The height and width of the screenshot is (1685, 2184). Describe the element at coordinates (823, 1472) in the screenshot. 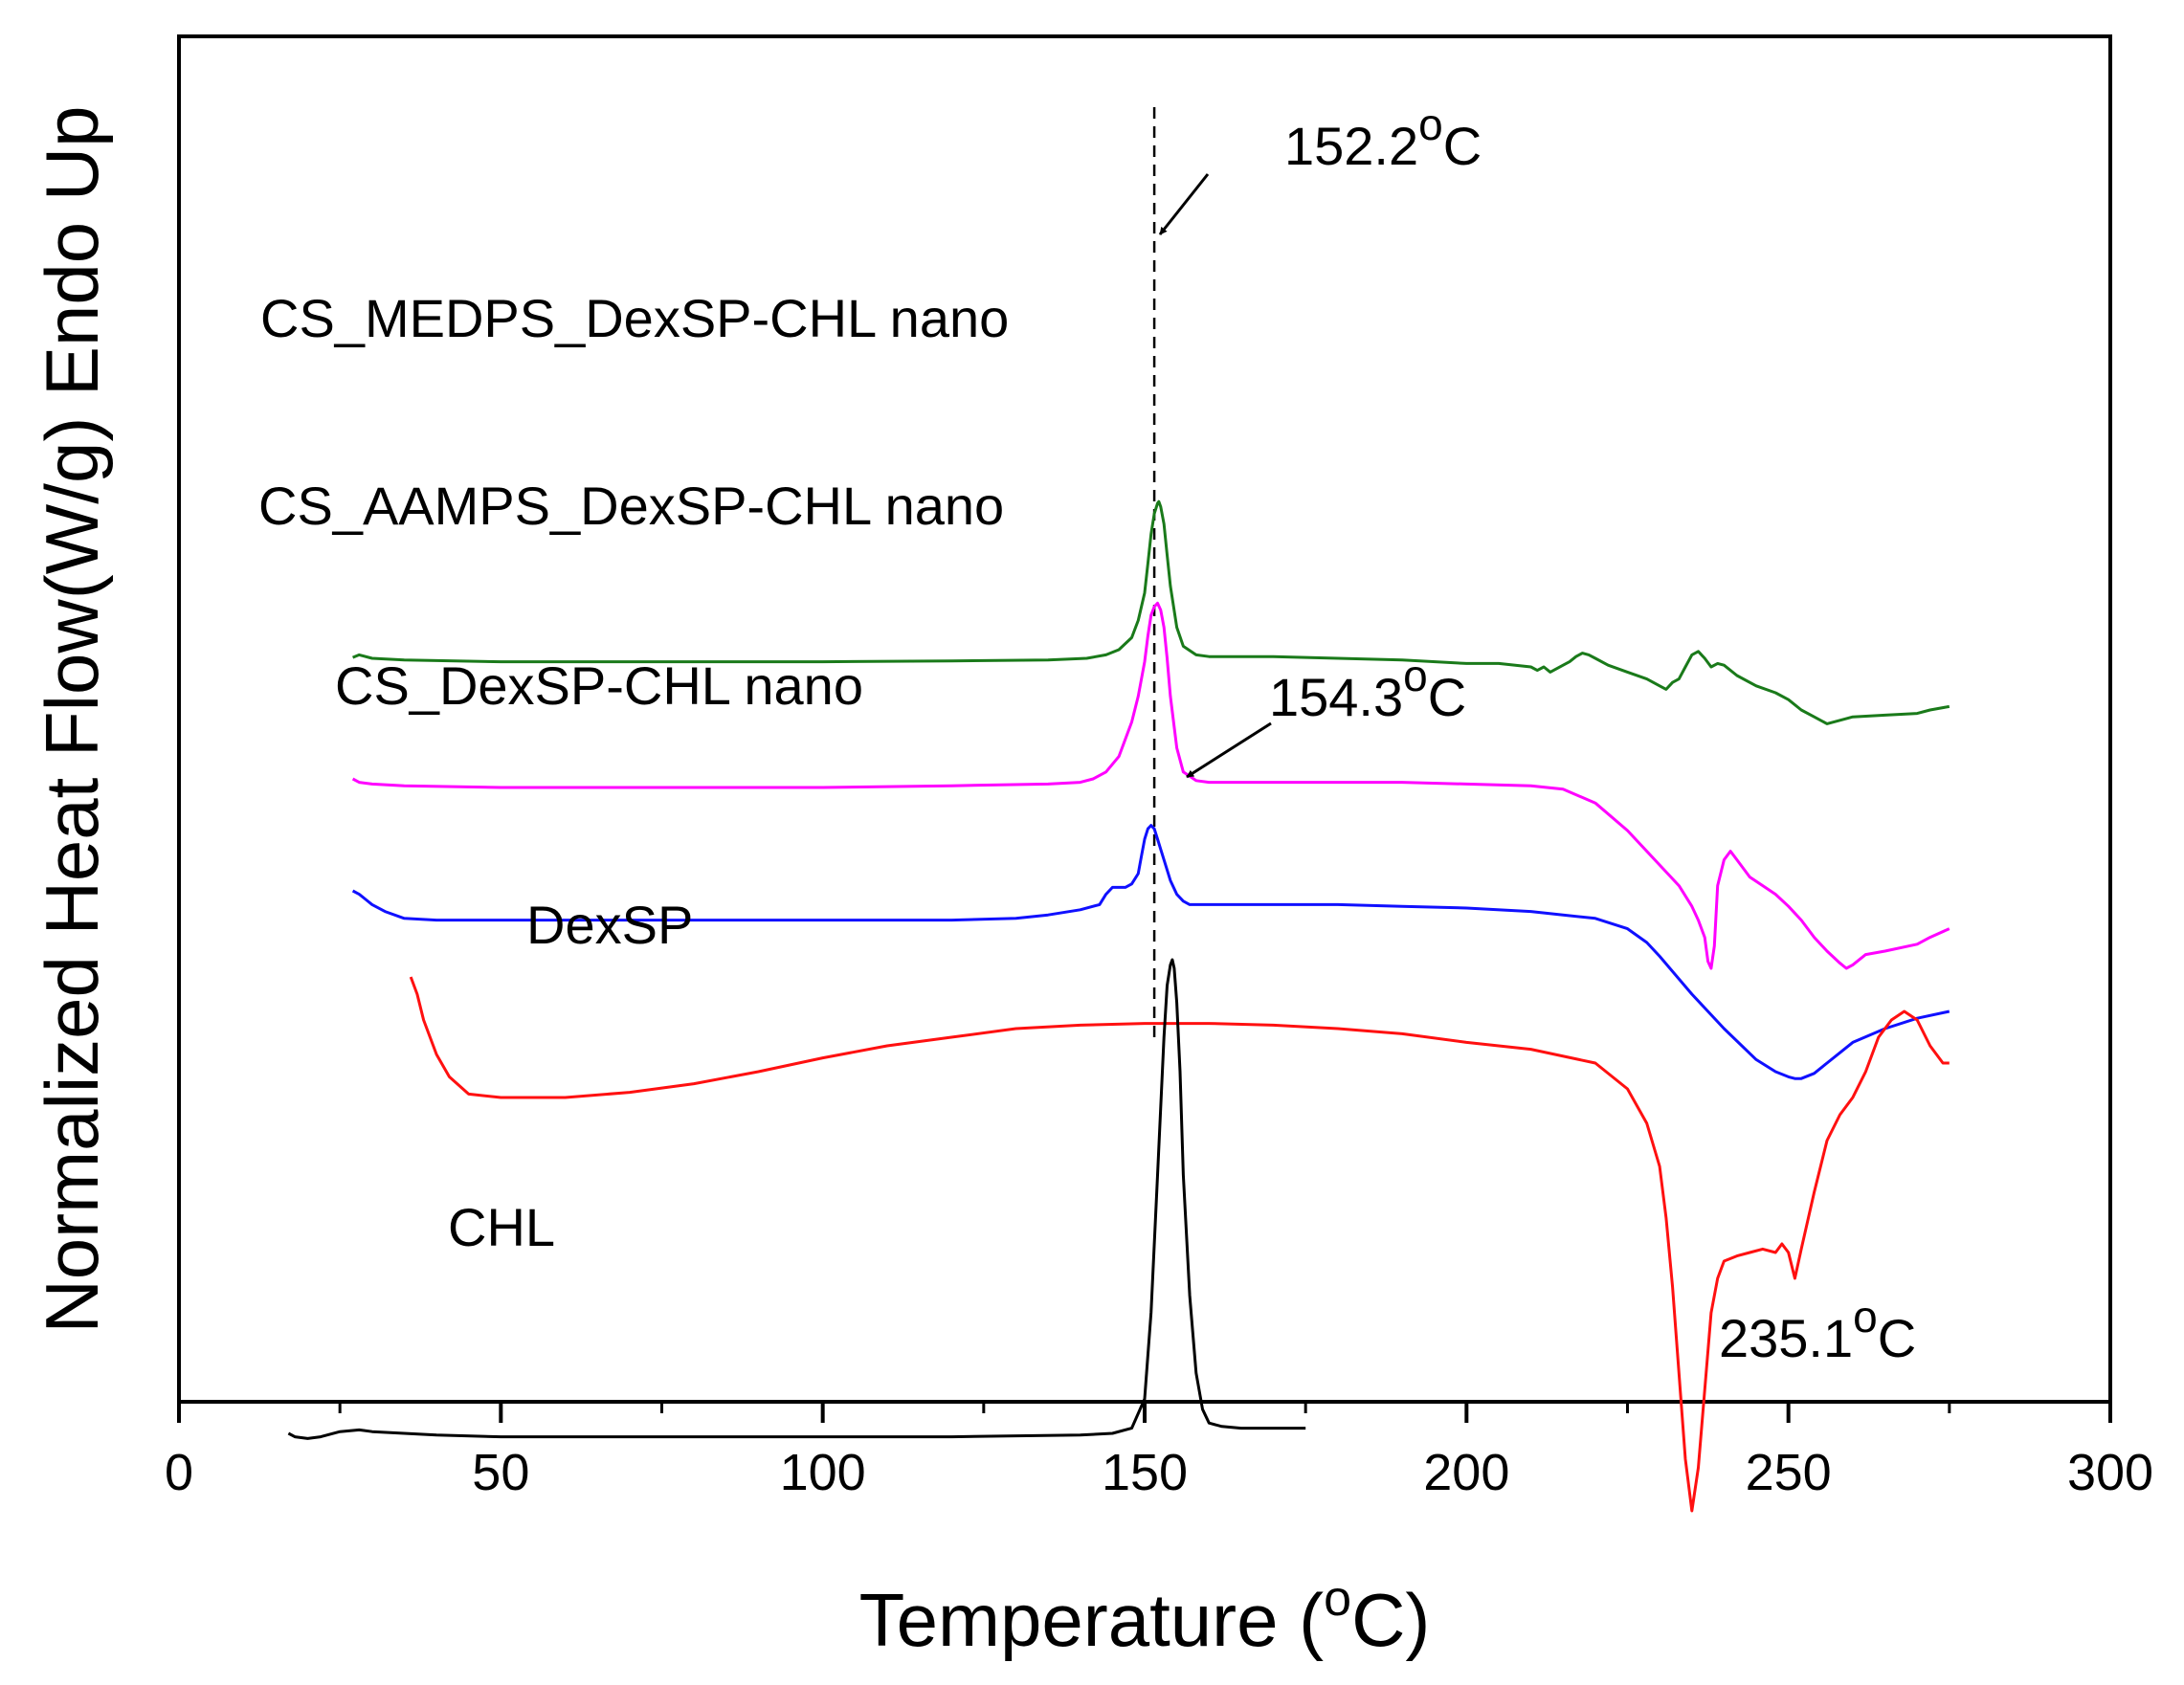

I see `x-tick-label: 100` at that location.